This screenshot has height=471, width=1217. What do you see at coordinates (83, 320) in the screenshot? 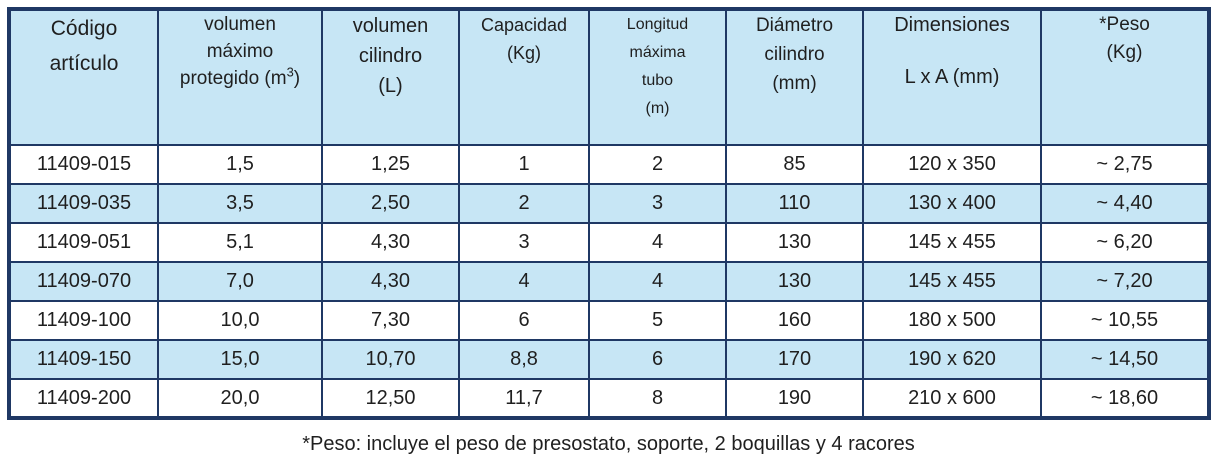
I see `cell-codigo: 11409-100` at bounding box center [83, 320].